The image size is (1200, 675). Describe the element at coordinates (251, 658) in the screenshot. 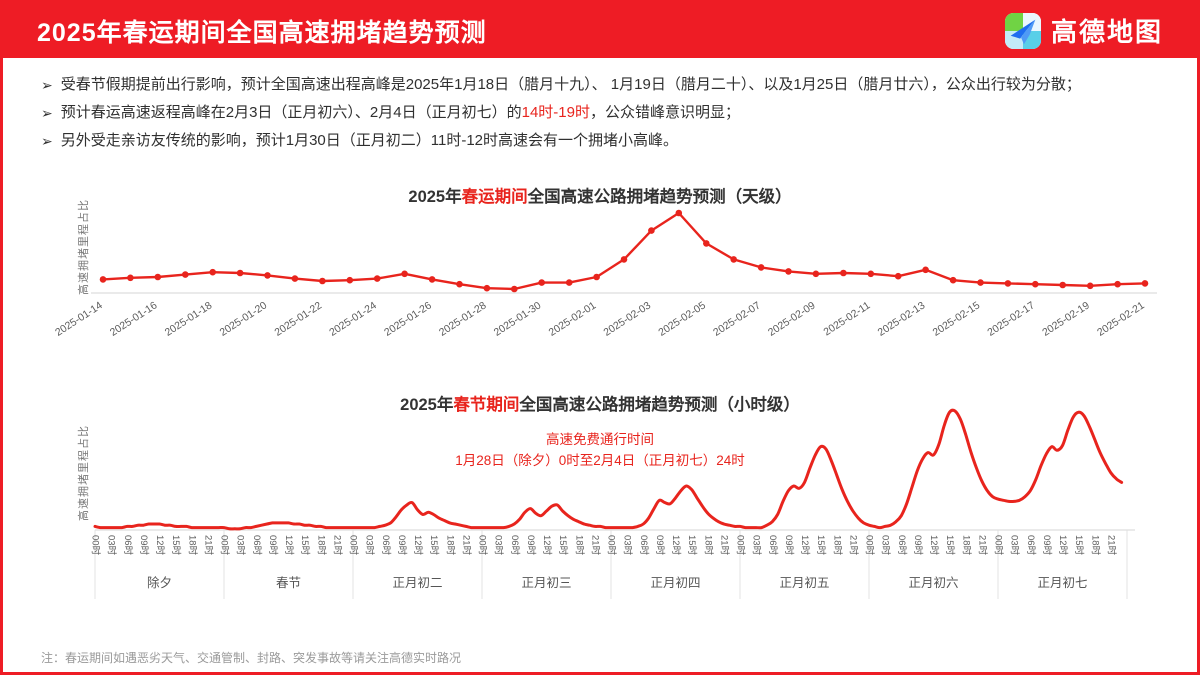

I see `footer-note: 注：春运期间如遇恶劣天气、交通管制、封路、突发事故等请关注高德实时路况` at that location.